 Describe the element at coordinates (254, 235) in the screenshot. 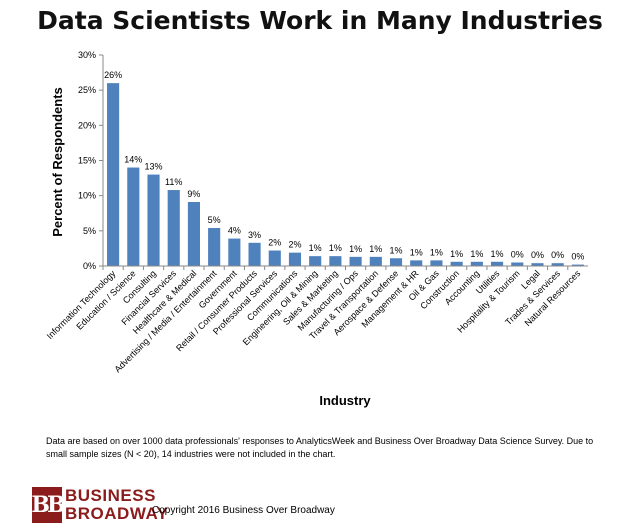

I see `data-label: 3%` at that location.